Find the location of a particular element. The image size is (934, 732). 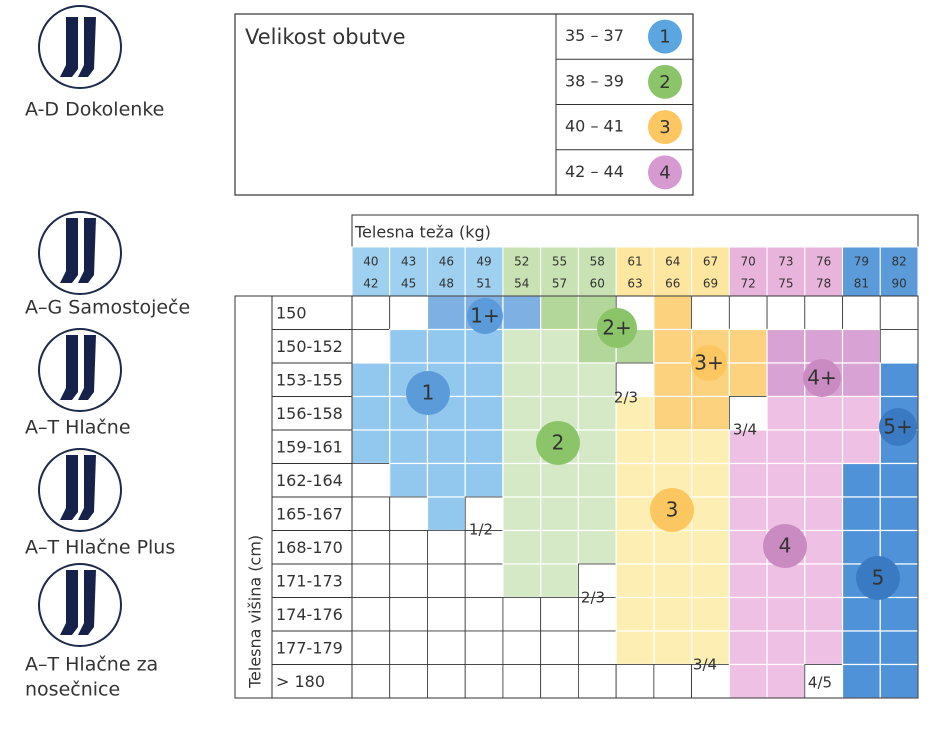

weight-high: 75 is located at coordinates (785, 284).